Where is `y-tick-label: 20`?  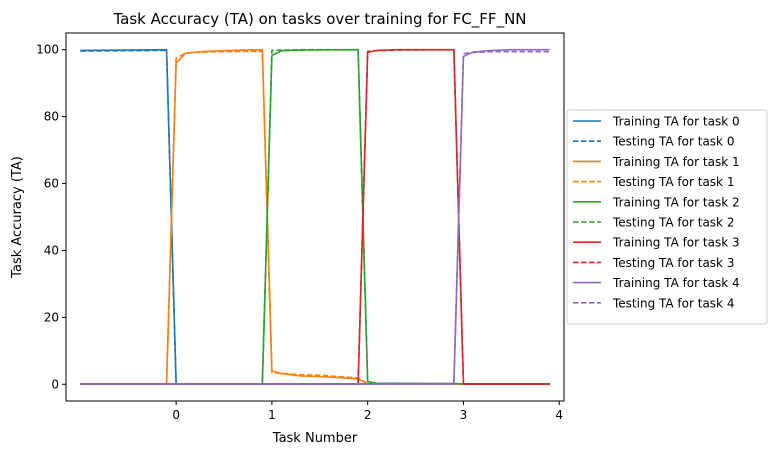
y-tick-label: 20 is located at coordinates (51, 317).